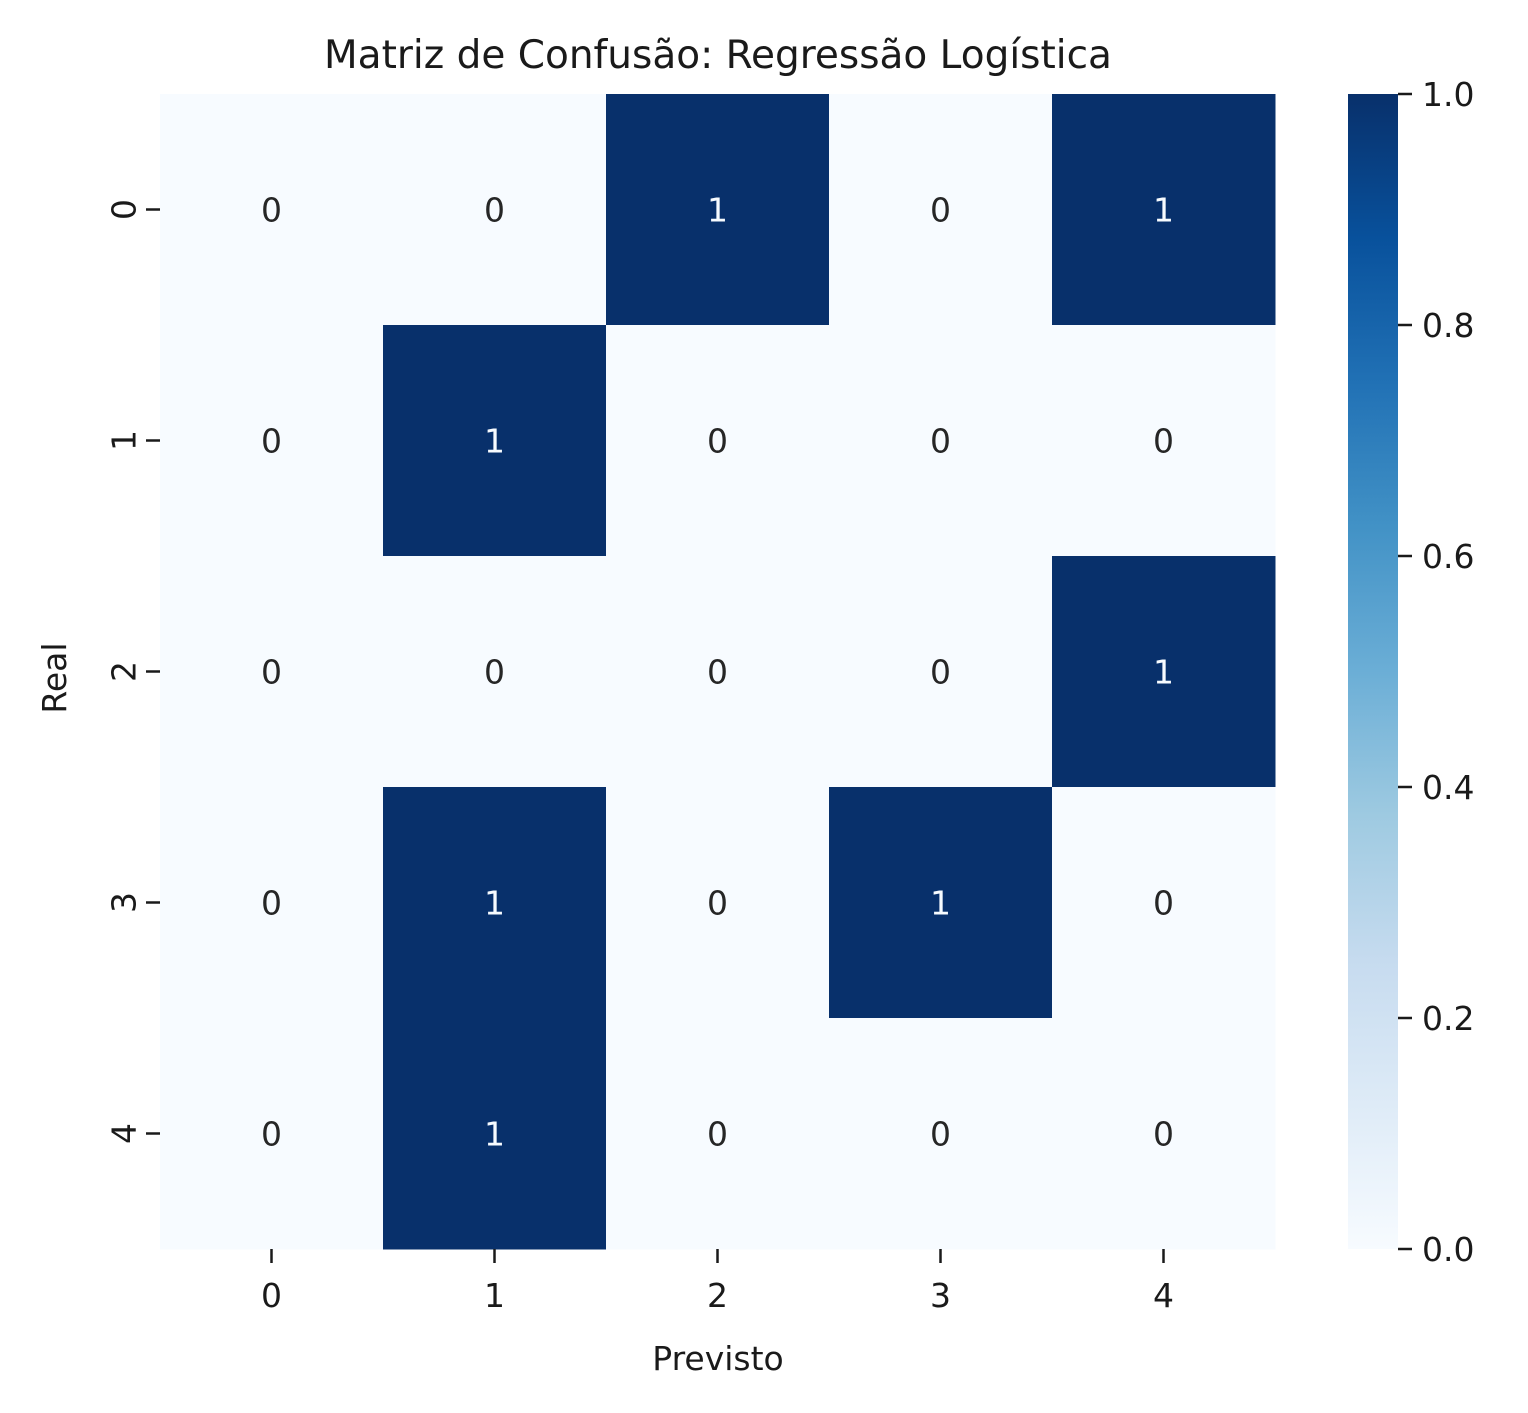 The height and width of the screenshot is (1413, 1528). What do you see at coordinates (124, 209) in the screenshot?
I see `y-tick-label: 0` at bounding box center [124, 209].